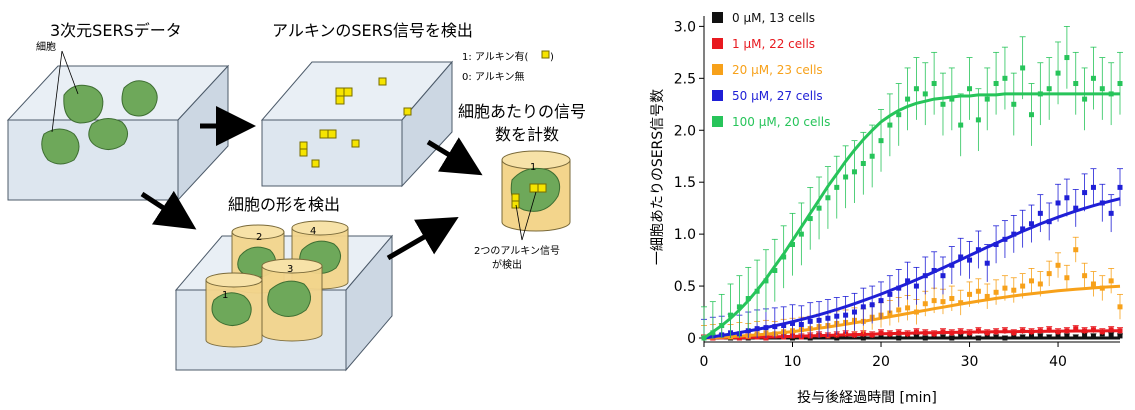  Describe the element at coordinates (422, 238) in the screenshot. I see `arrow-shape-to-count` at that location.